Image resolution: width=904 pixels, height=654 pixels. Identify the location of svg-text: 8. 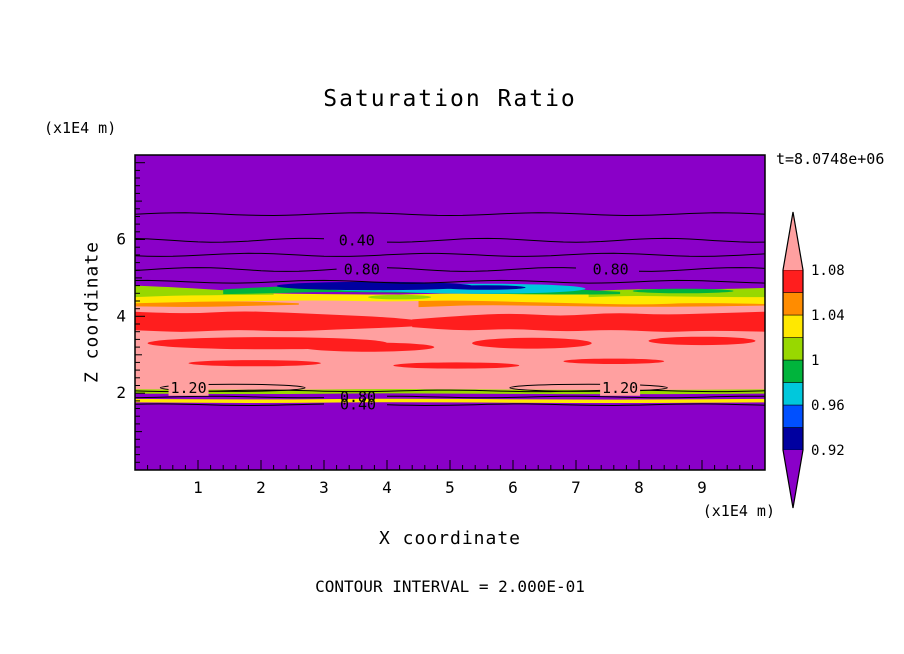
(639, 487).